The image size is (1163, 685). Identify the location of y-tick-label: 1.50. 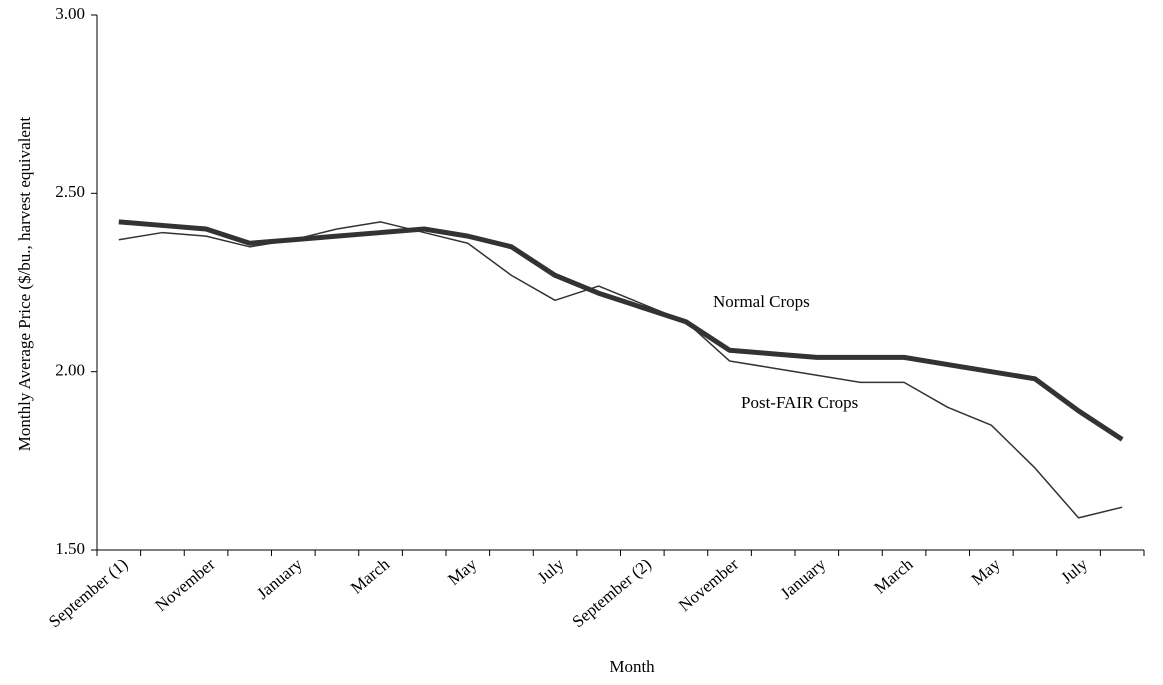
(70, 548).